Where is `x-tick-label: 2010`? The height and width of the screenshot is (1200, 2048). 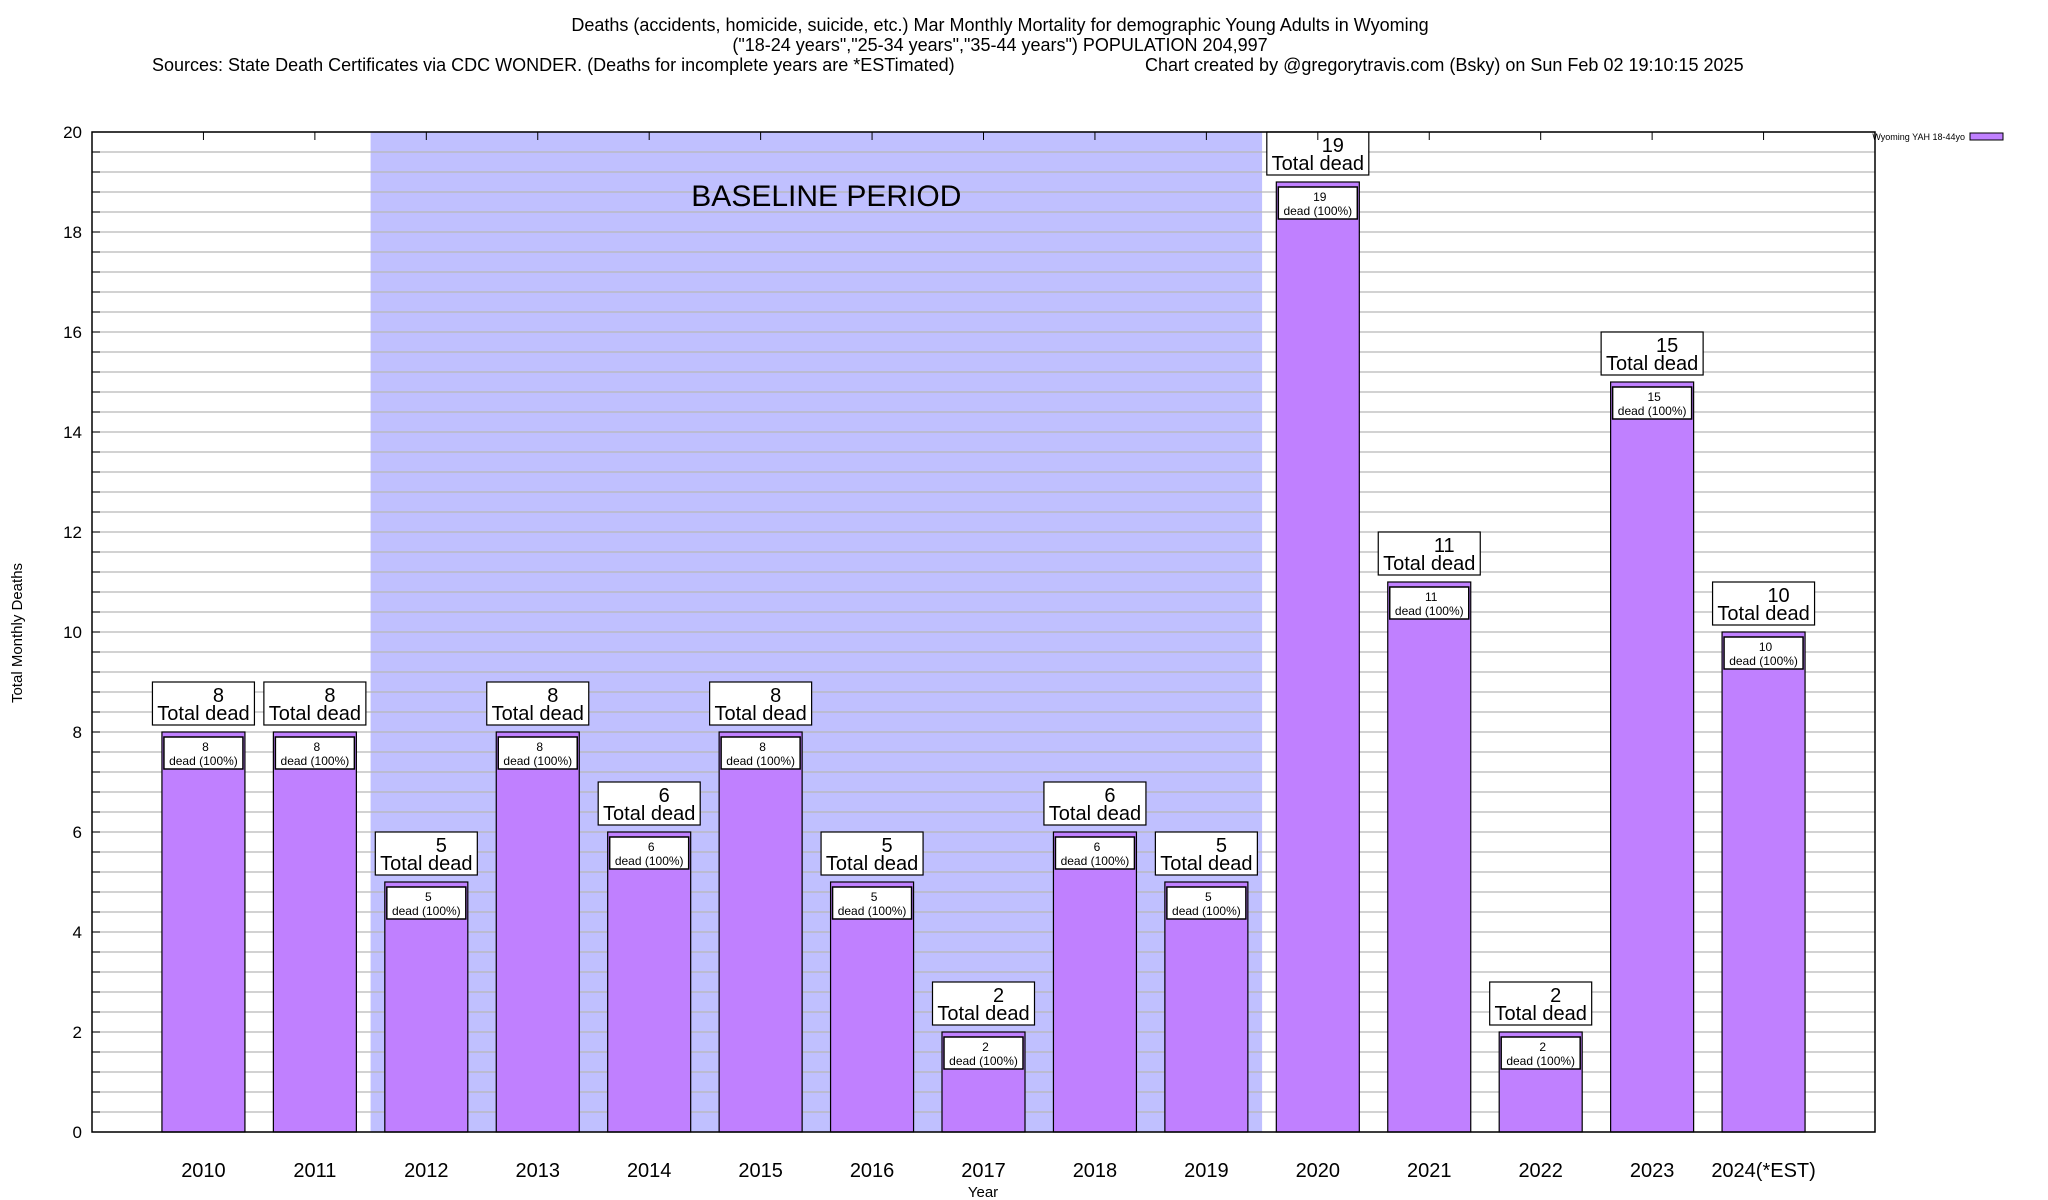 x-tick-label: 2010 is located at coordinates (203, 1171).